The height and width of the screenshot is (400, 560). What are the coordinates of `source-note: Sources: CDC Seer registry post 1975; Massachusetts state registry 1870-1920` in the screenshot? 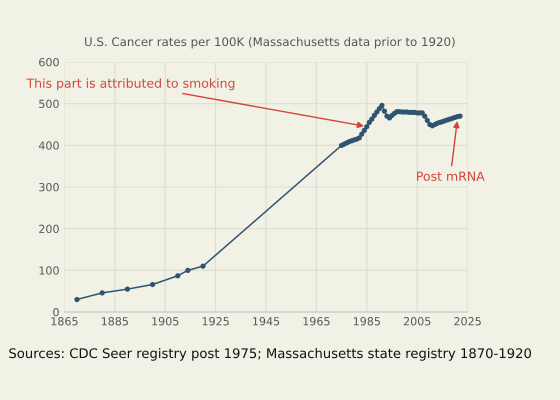 It's located at (270, 354).